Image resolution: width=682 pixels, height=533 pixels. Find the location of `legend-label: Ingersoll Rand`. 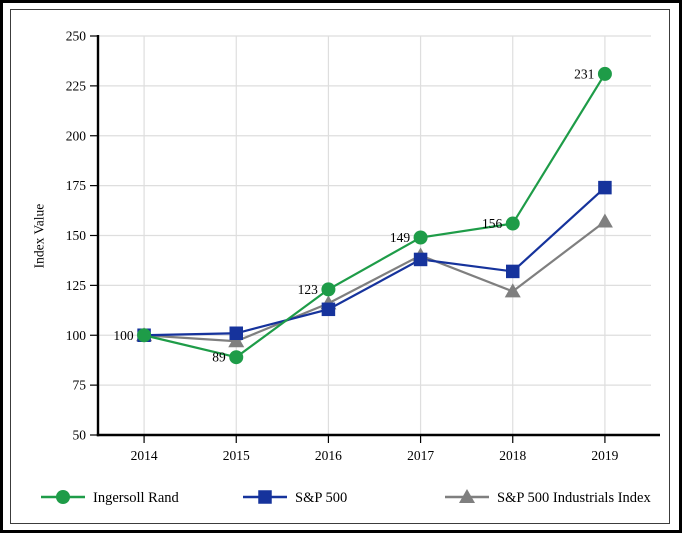

legend-label: Ingersoll Rand is located at coordinates (136, 498).